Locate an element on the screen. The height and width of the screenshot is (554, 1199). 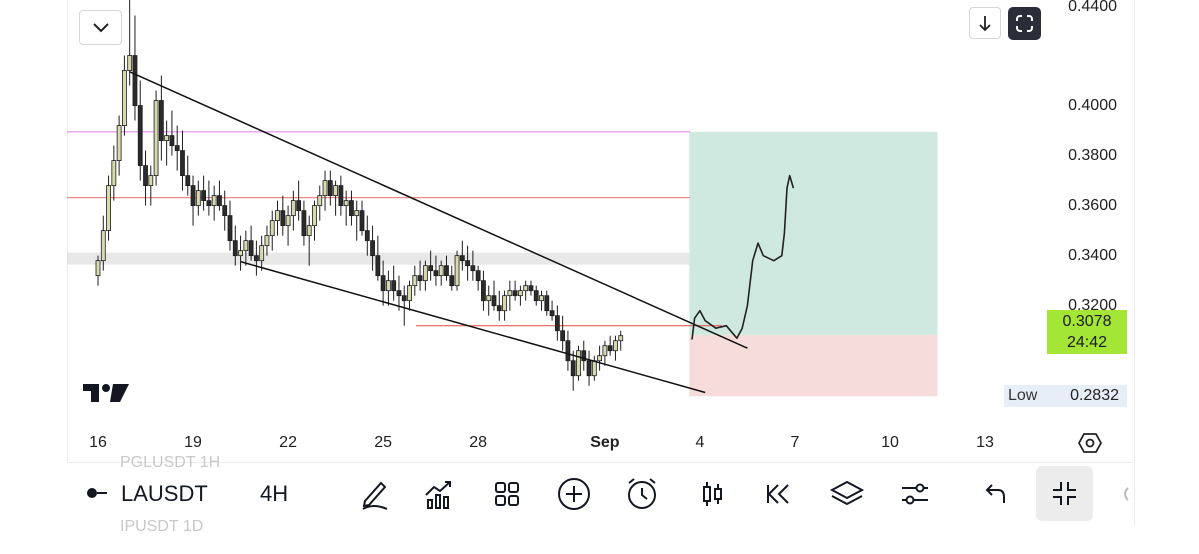
fullscreen-button is located at coordinates (1024, 23).